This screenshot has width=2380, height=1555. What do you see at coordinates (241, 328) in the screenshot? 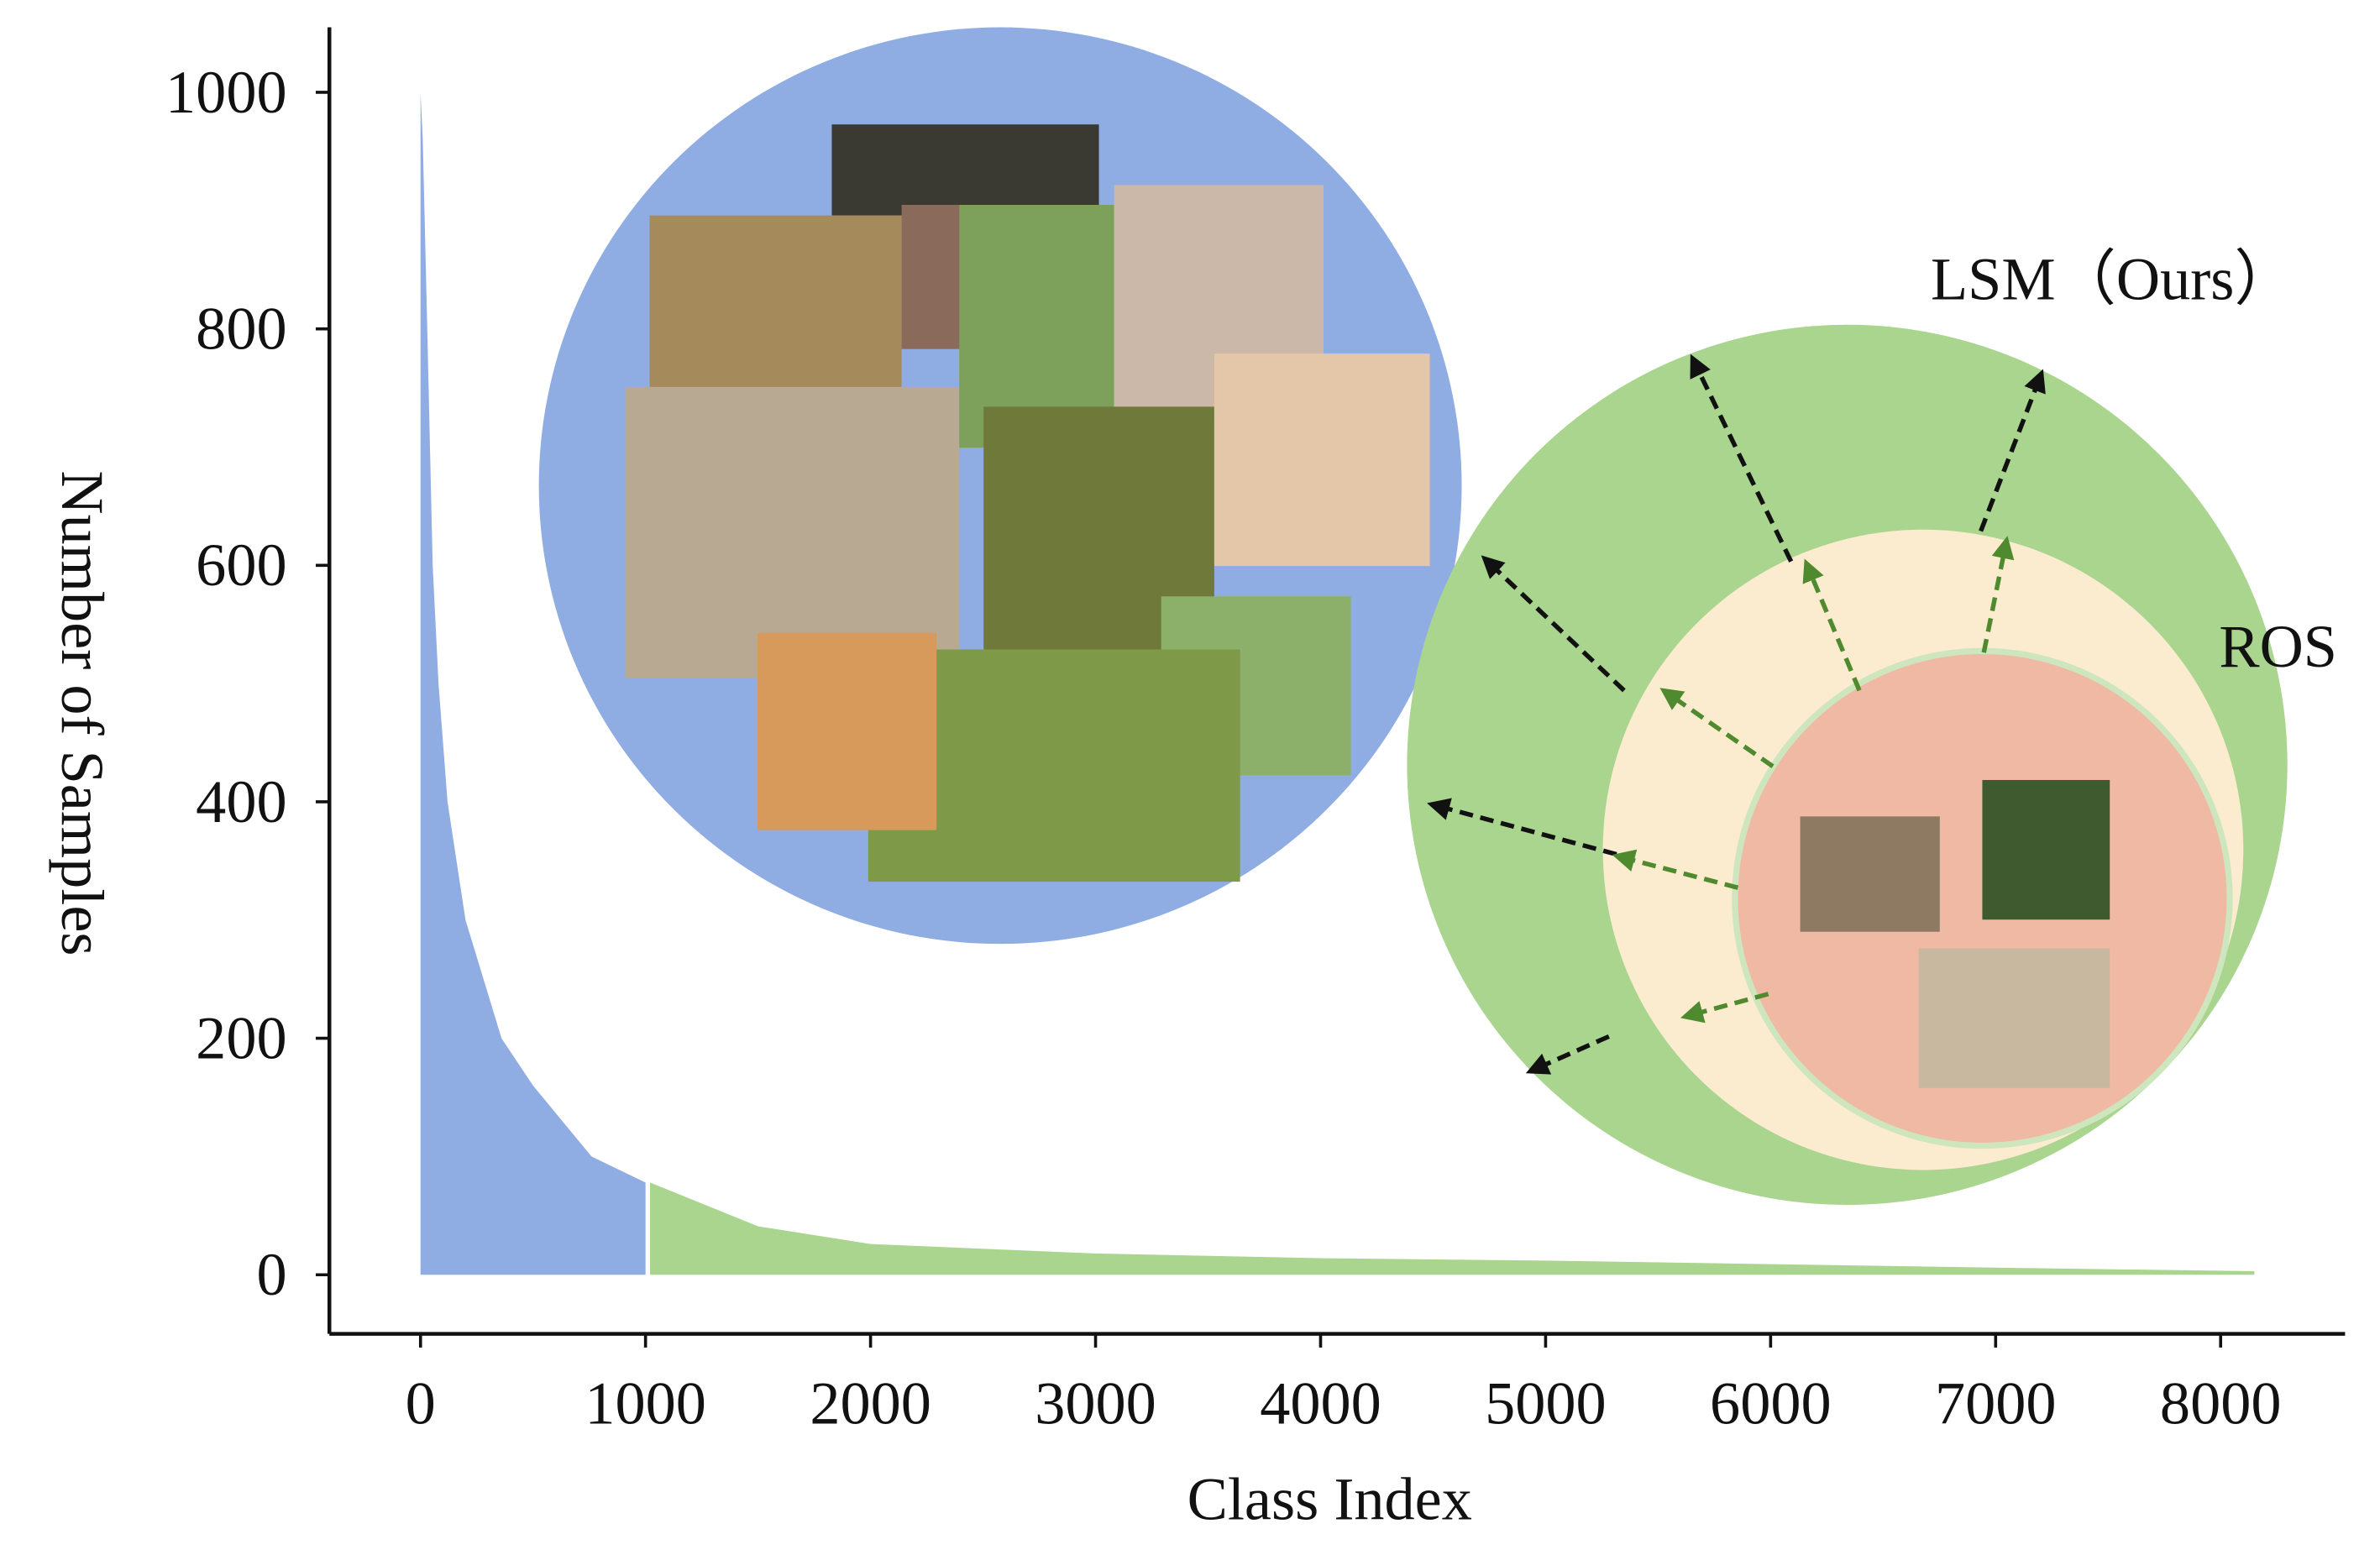
I see `y-tick-label: 800` at bounding box center [241, 328].